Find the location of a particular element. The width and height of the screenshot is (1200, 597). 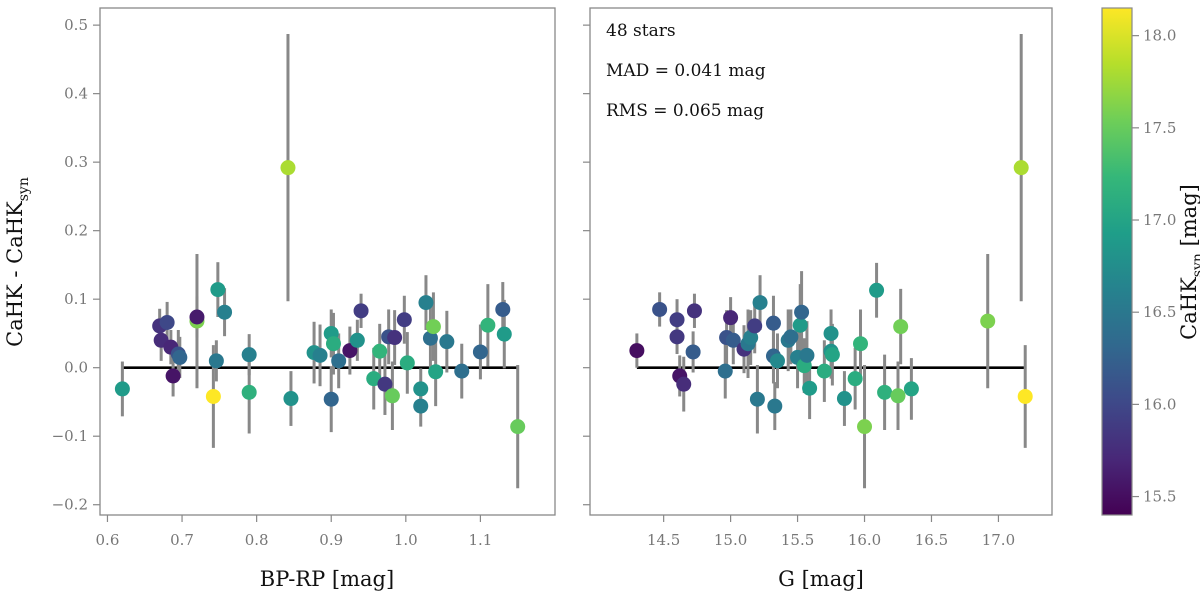

y-tick-label: −0.2 is located at coordinates (70, 505).